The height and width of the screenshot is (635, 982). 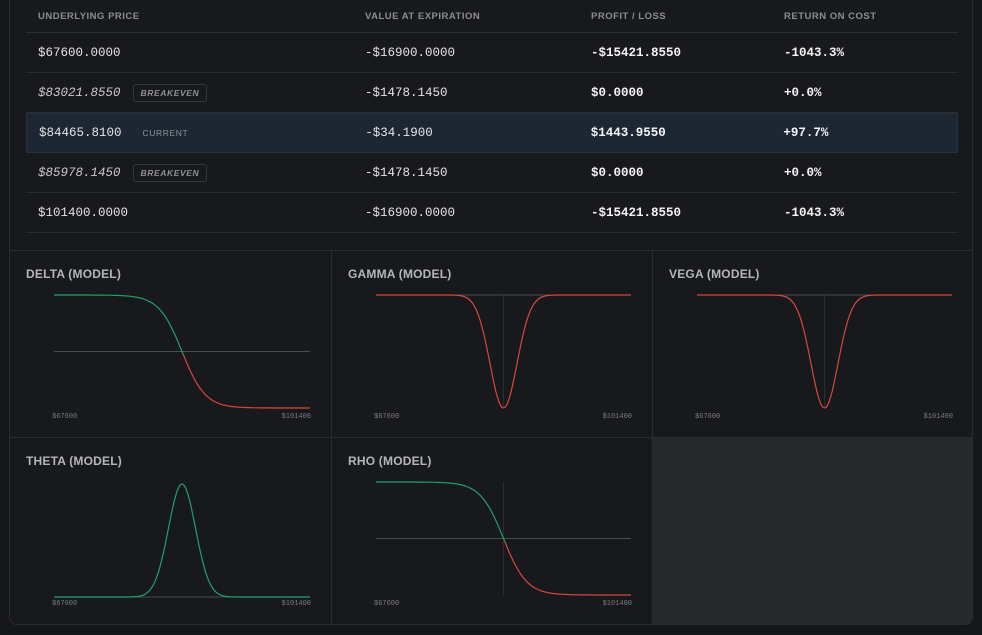 What do you see at coordinates (182, 540) in the screenshot?
I see `theta-curve` at bounding box center [182, 540].